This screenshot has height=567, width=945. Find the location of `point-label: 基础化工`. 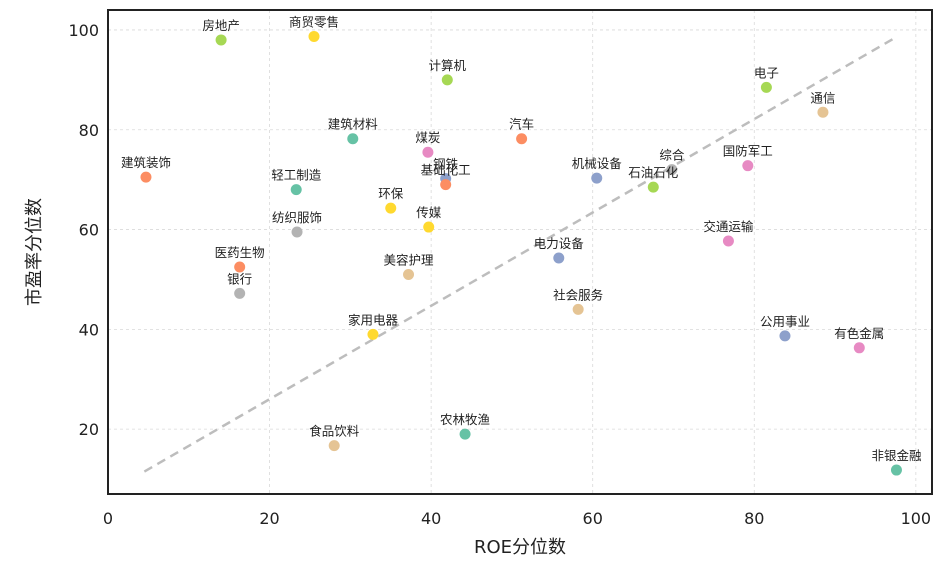

point-label: 基础化工 is located at coordinates (446, 170).